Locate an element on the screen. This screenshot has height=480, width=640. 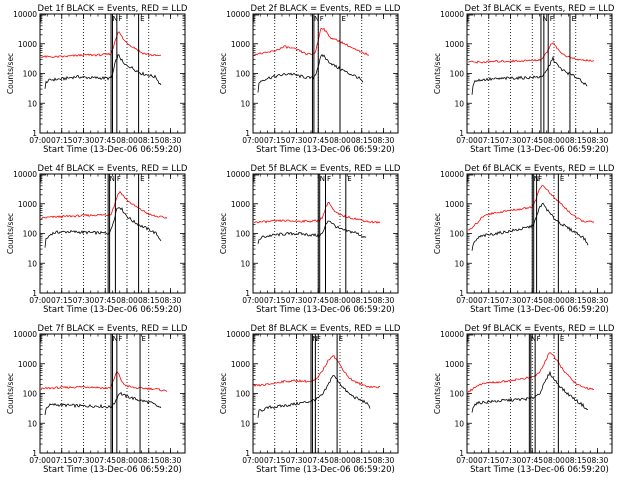
chart-title: Det 1f BLACK = Events, RED = LLD is located at coordinates (113, 9).